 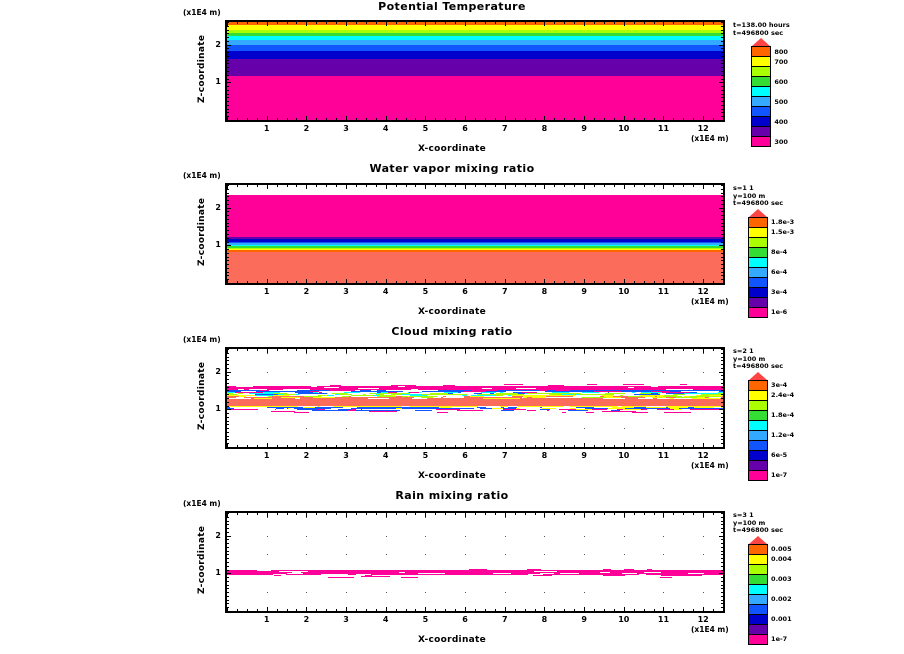 What do you see at coordinates (781, 619) in the screenshot?
I see `colorbar-tick-label: 0.001` at bounding box center [781, 619].